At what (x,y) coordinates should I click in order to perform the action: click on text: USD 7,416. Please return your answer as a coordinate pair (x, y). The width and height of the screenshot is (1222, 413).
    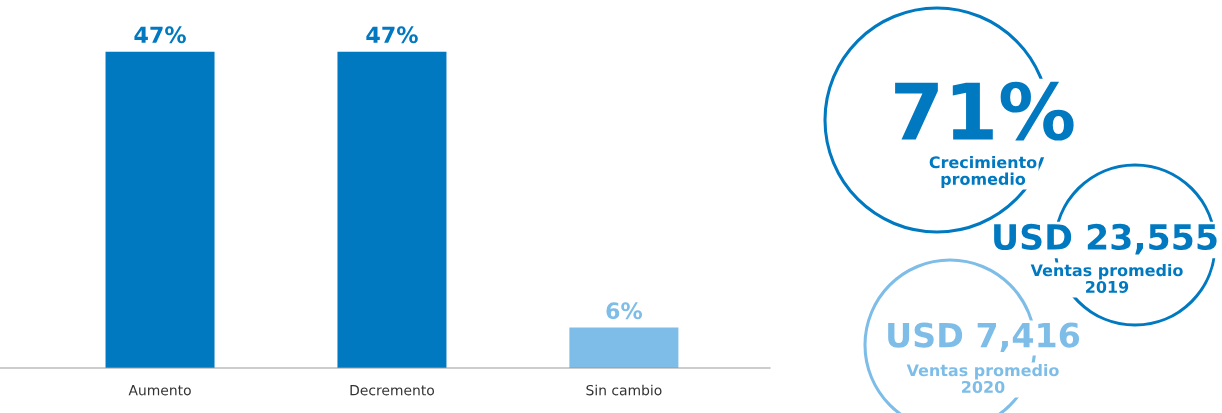
    Looking at the image, I should click on (984, 337).